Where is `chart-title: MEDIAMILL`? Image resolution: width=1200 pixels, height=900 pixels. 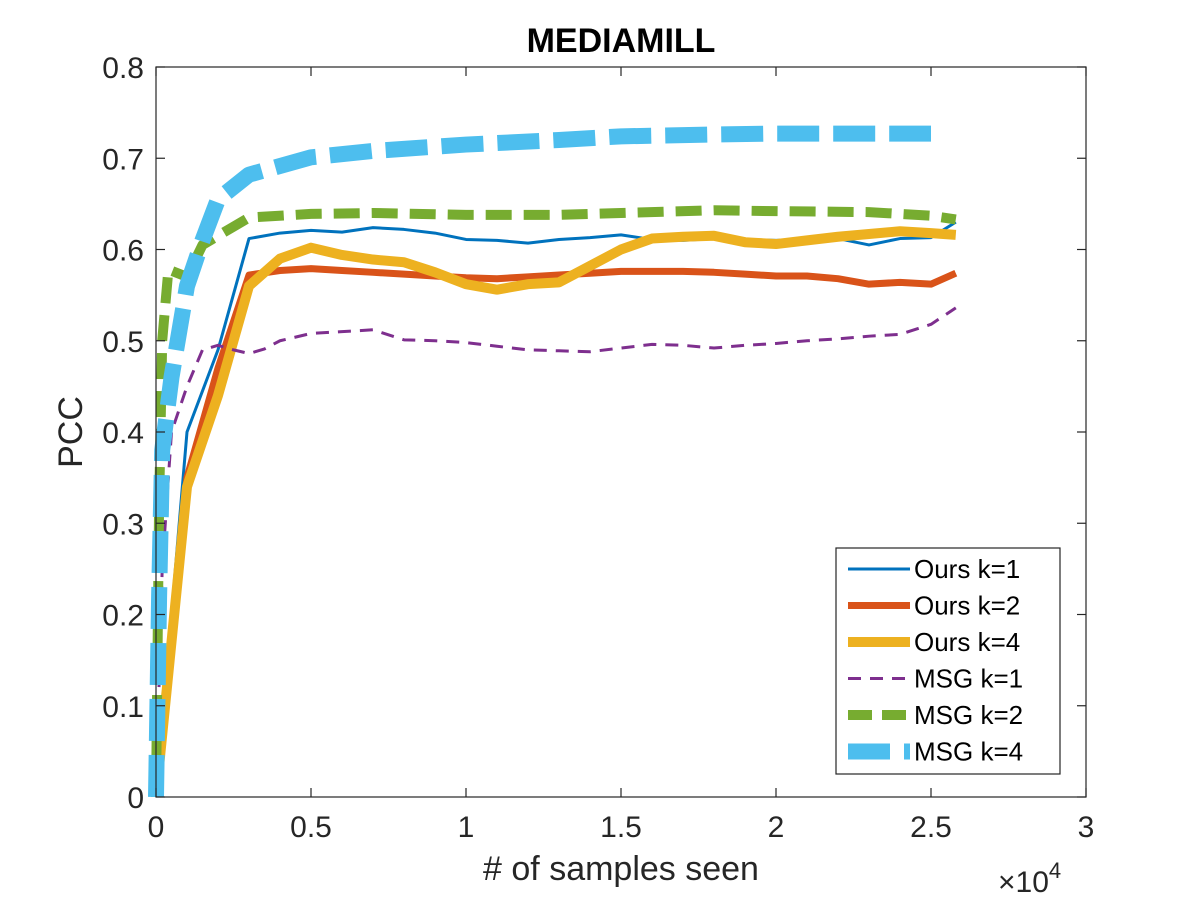 chart-title: MEDIAMILL is located at coordinates (621, 41).